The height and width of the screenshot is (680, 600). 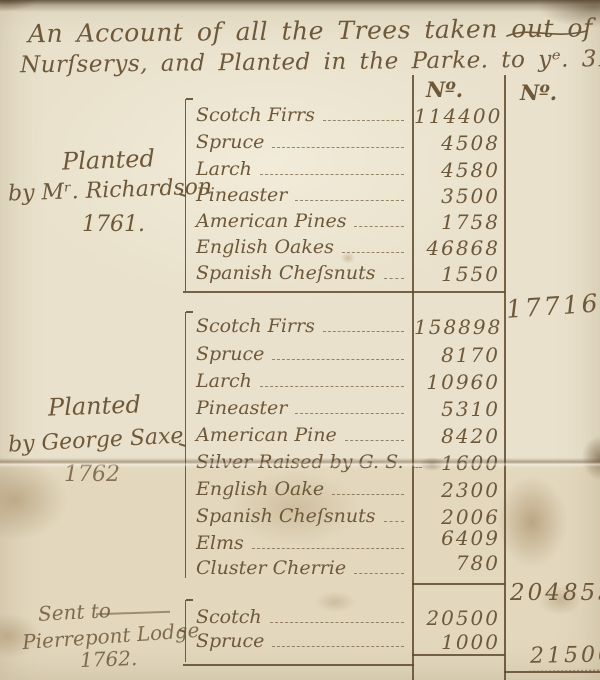 I want to click on tree-count: 1550, so click(x=470, y=274).